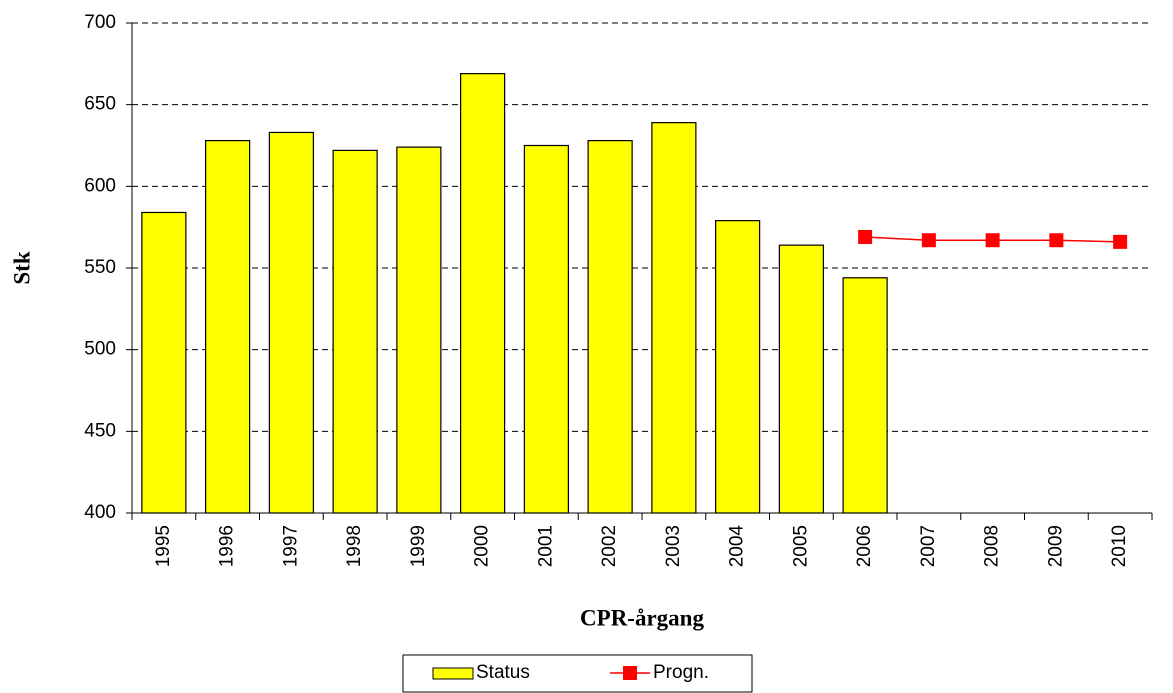 This screenshot has width=1173, height=693. Describe the element at coordinates (482, 546) in the screenshot. I see `x-tick-label: 2000` at that location.